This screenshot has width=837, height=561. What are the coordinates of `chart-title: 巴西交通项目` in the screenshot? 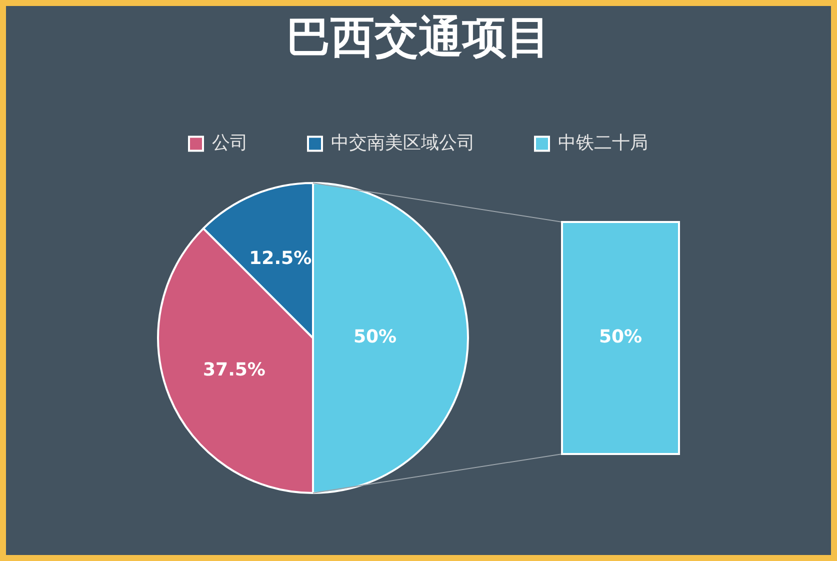 It's located at (418, 37).